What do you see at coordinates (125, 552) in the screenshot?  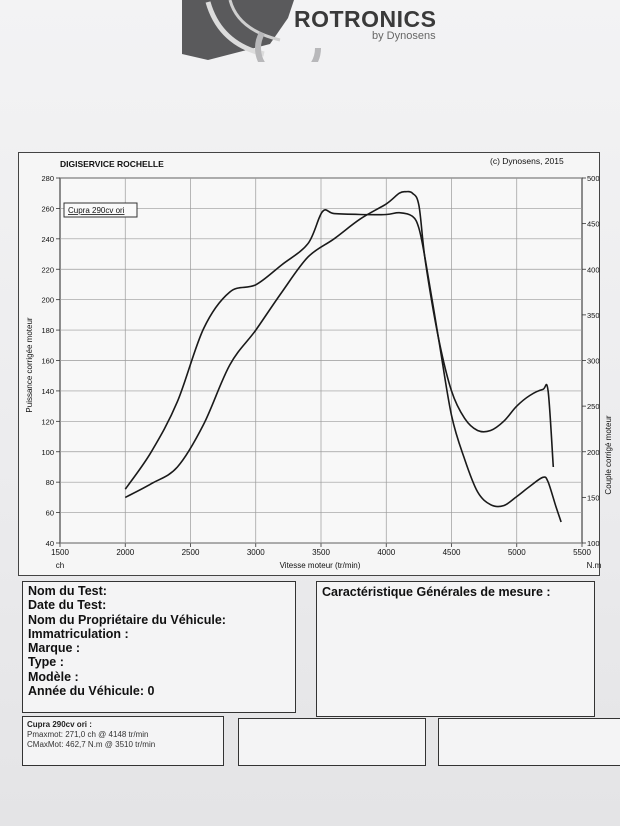 I see `x-tick-label: 2000` at bounding box center [125, 552].